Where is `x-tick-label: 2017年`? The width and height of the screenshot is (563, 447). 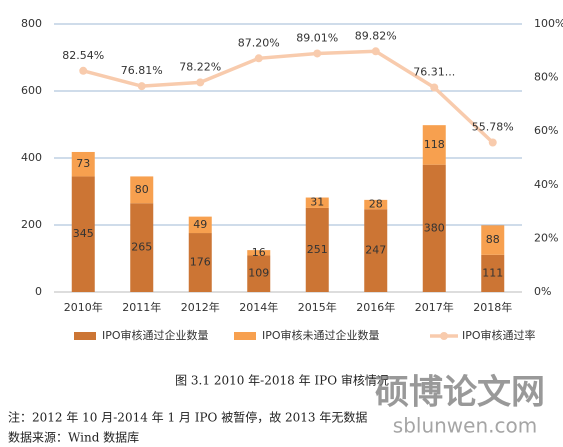
x-tick-label: 2017年 is located at coordinates (434, 307).